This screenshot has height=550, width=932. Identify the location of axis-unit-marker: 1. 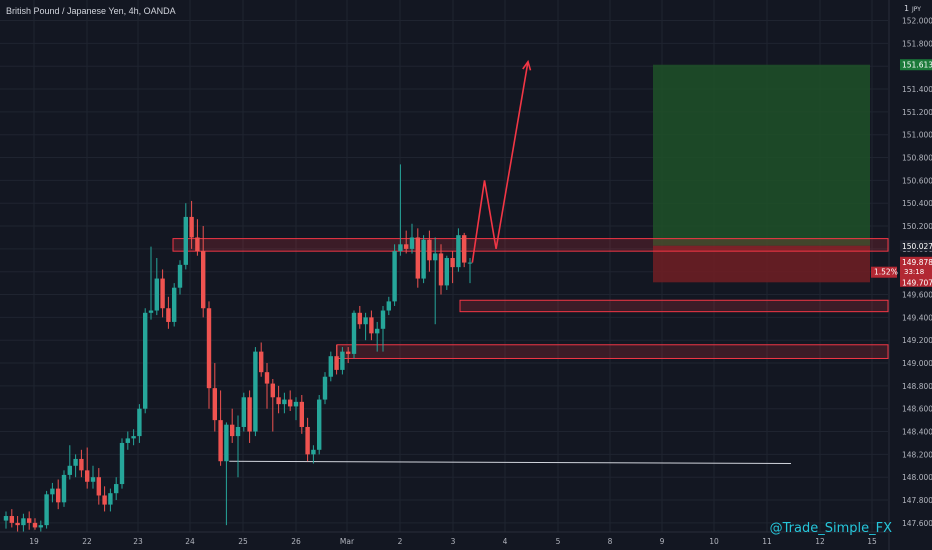
(906, 8).